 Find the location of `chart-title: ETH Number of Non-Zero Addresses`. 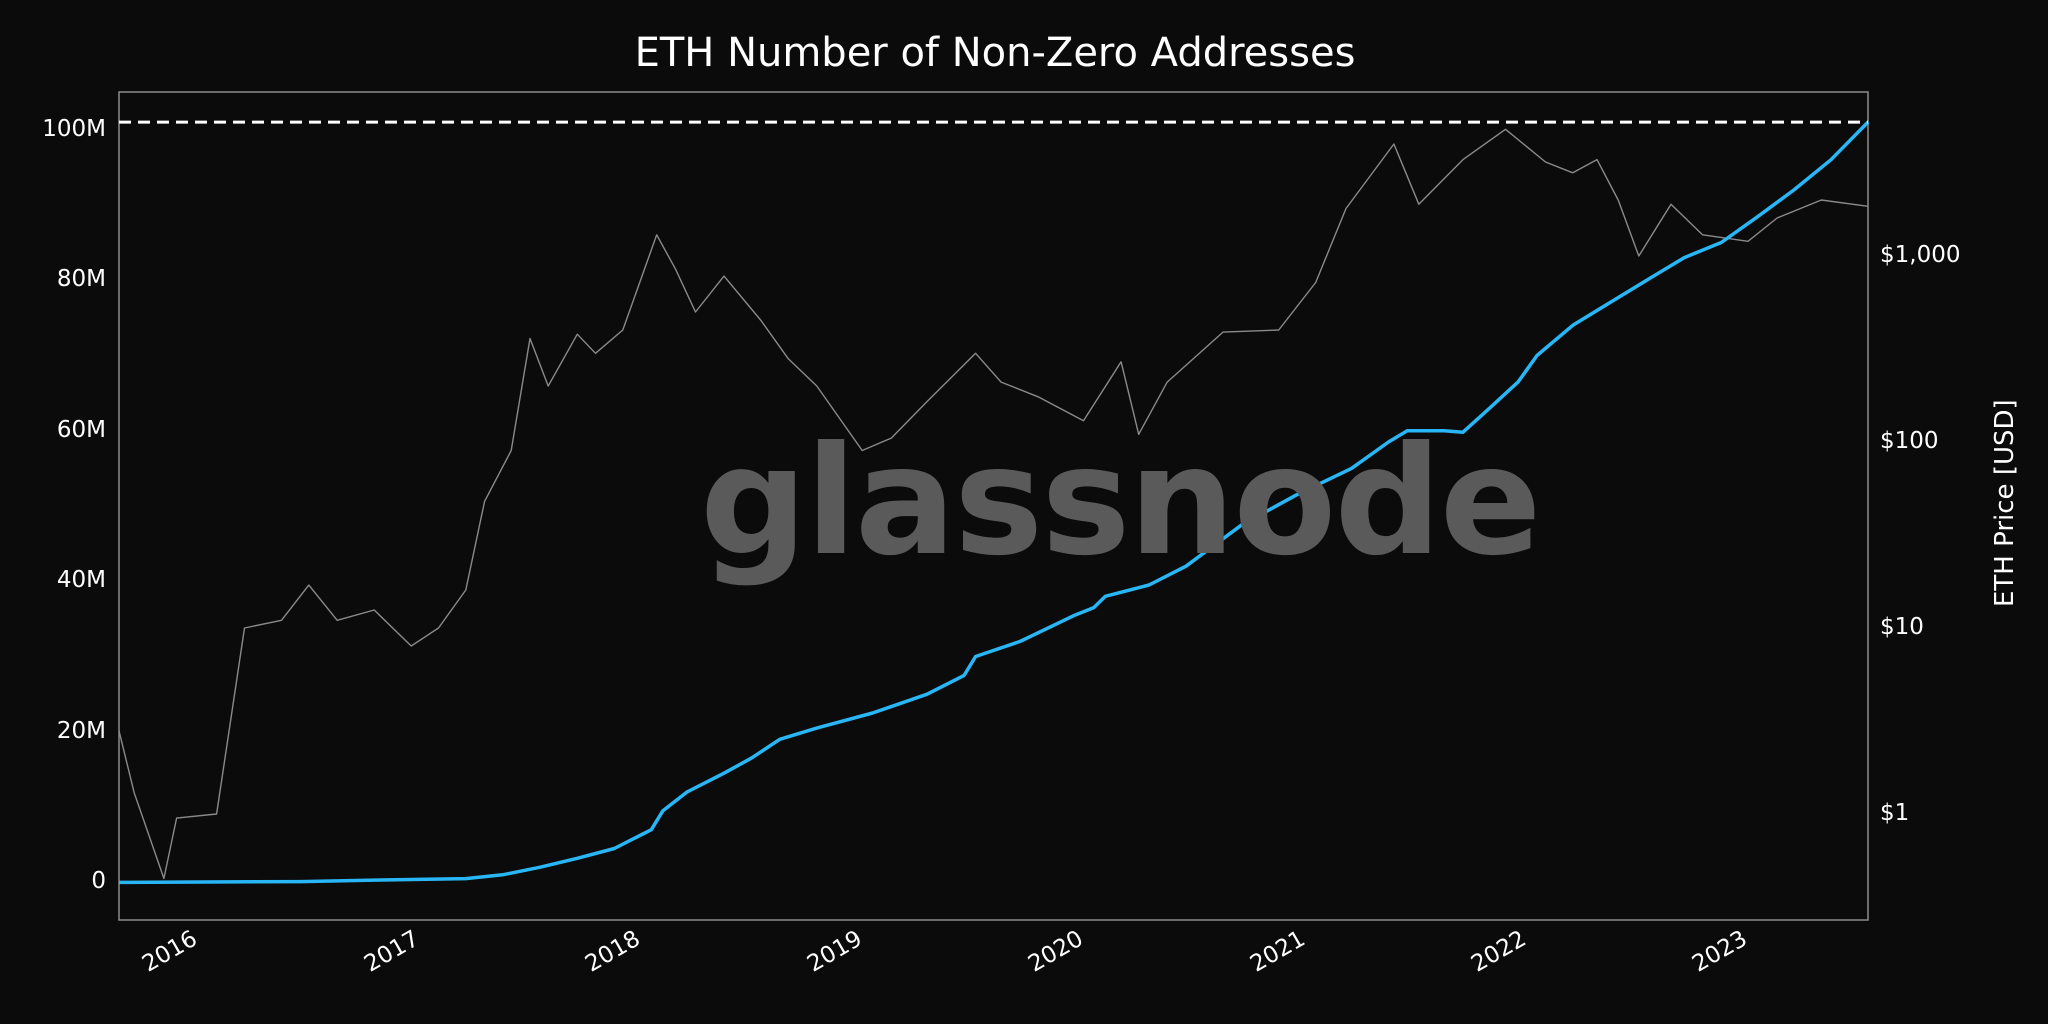

chart-title: ETH Number of Non-Zero Addresses is located at coordinates (995, 53).